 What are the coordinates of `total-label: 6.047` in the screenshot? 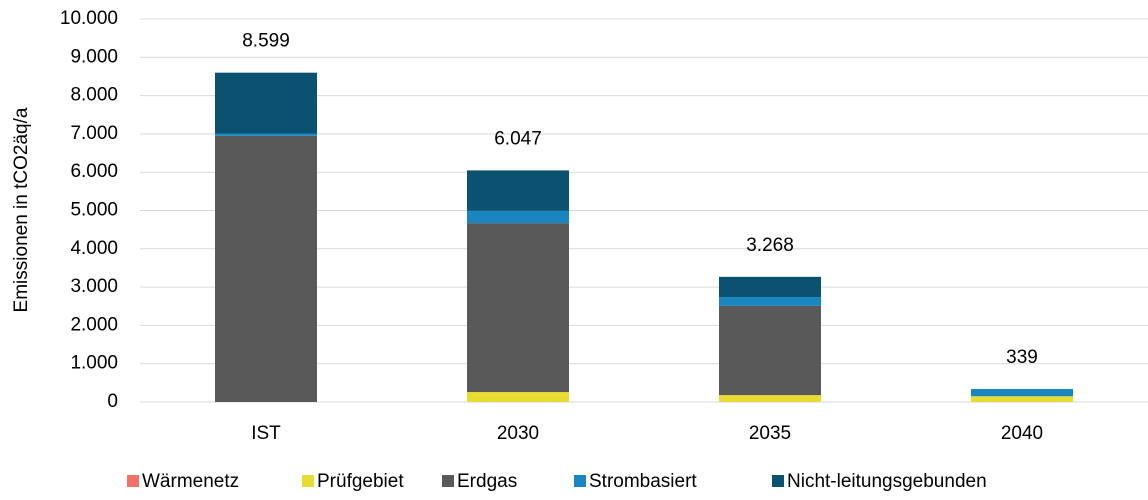 It's located at (518, 138).